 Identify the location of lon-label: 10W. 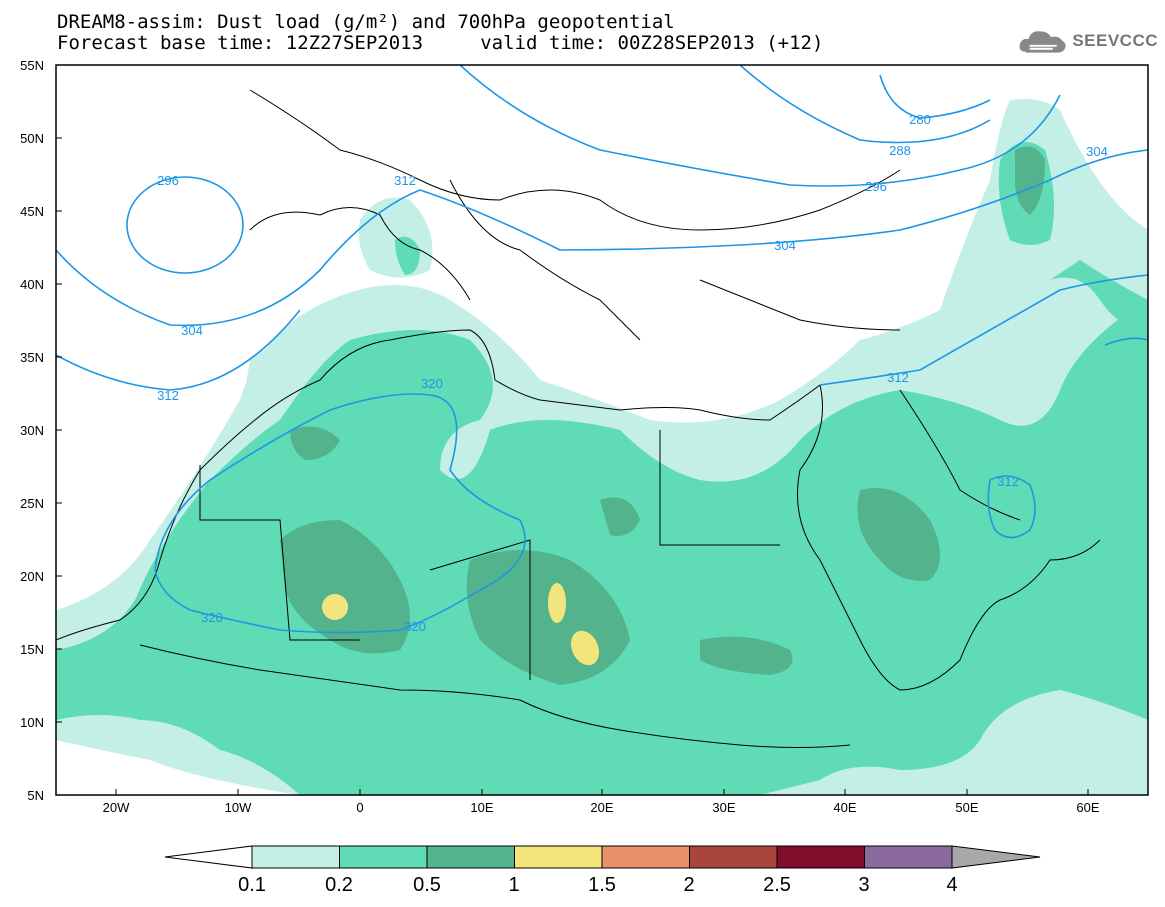
(238, 807).